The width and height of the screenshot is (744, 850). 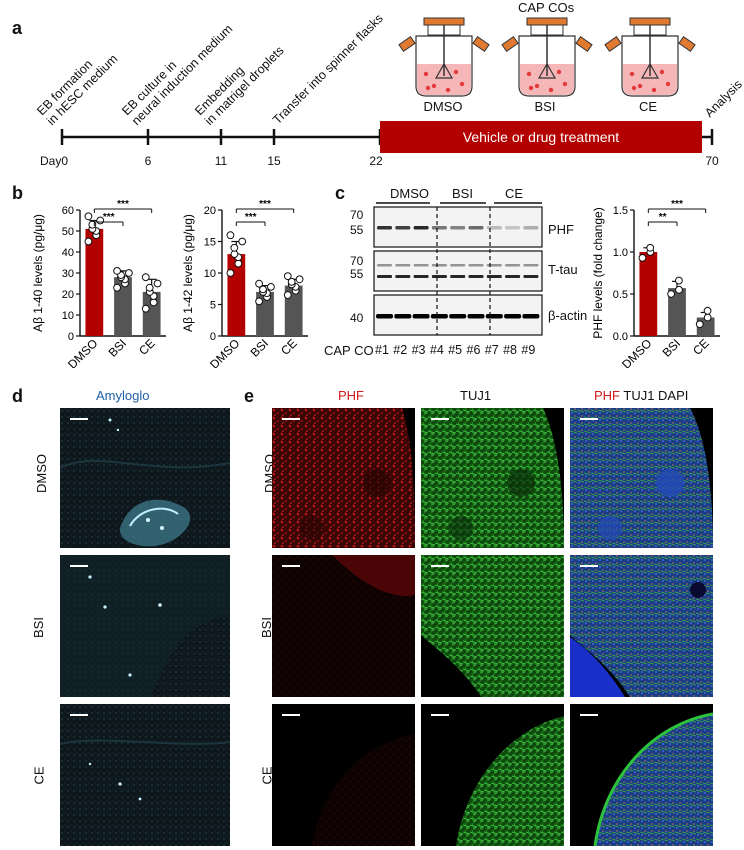 What do you see at coordinates (528, 350) in the screenshot?
I see `lane-label: #9` at bounding box center [528, 350].